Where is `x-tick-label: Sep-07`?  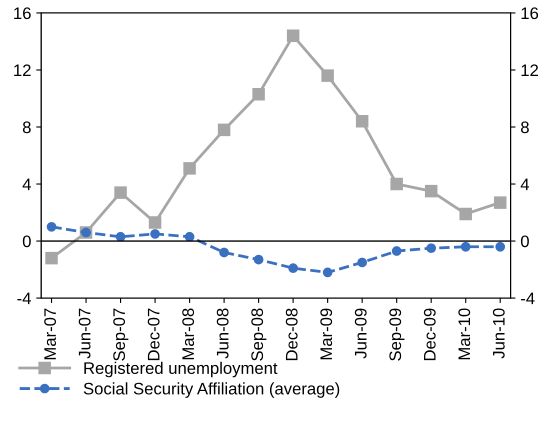 x-tick-label: Sep-07 is located at coordinates (120, 334).